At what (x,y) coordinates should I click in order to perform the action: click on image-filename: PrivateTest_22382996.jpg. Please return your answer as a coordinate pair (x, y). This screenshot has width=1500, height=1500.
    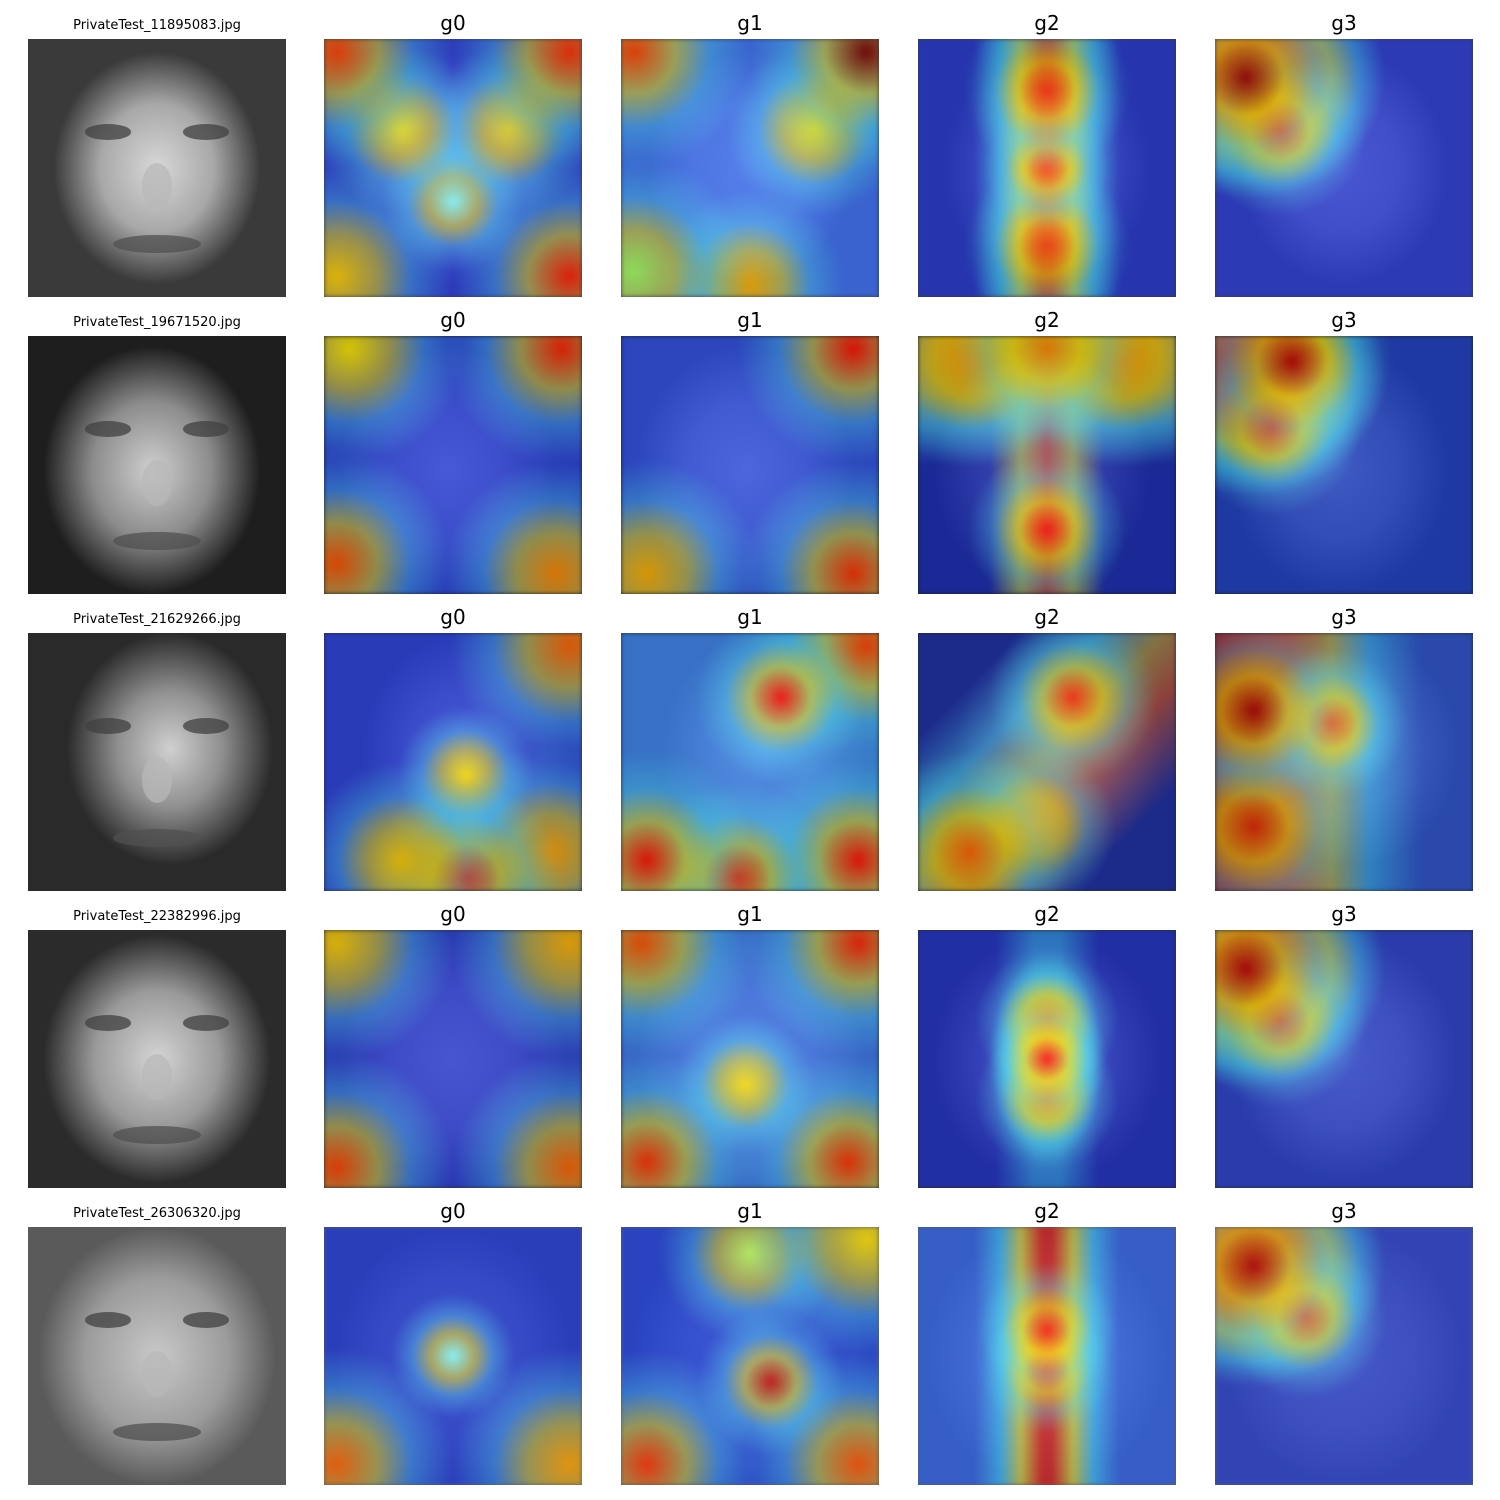
    Looking at the image, I should click on (157, 916).